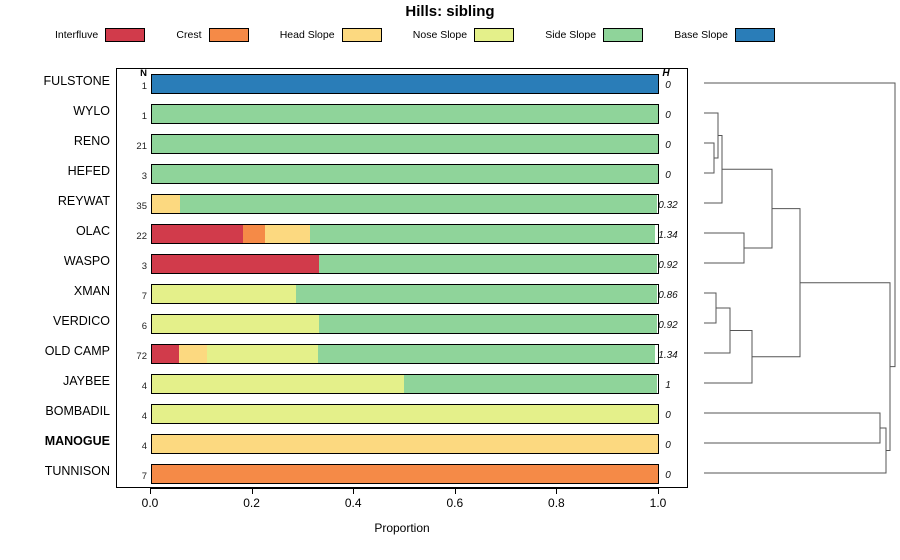 The image size is (900, 560). Describe the element at coordinates (189, 35) in the screenshot. I see `legend-label: Crest` at that location.